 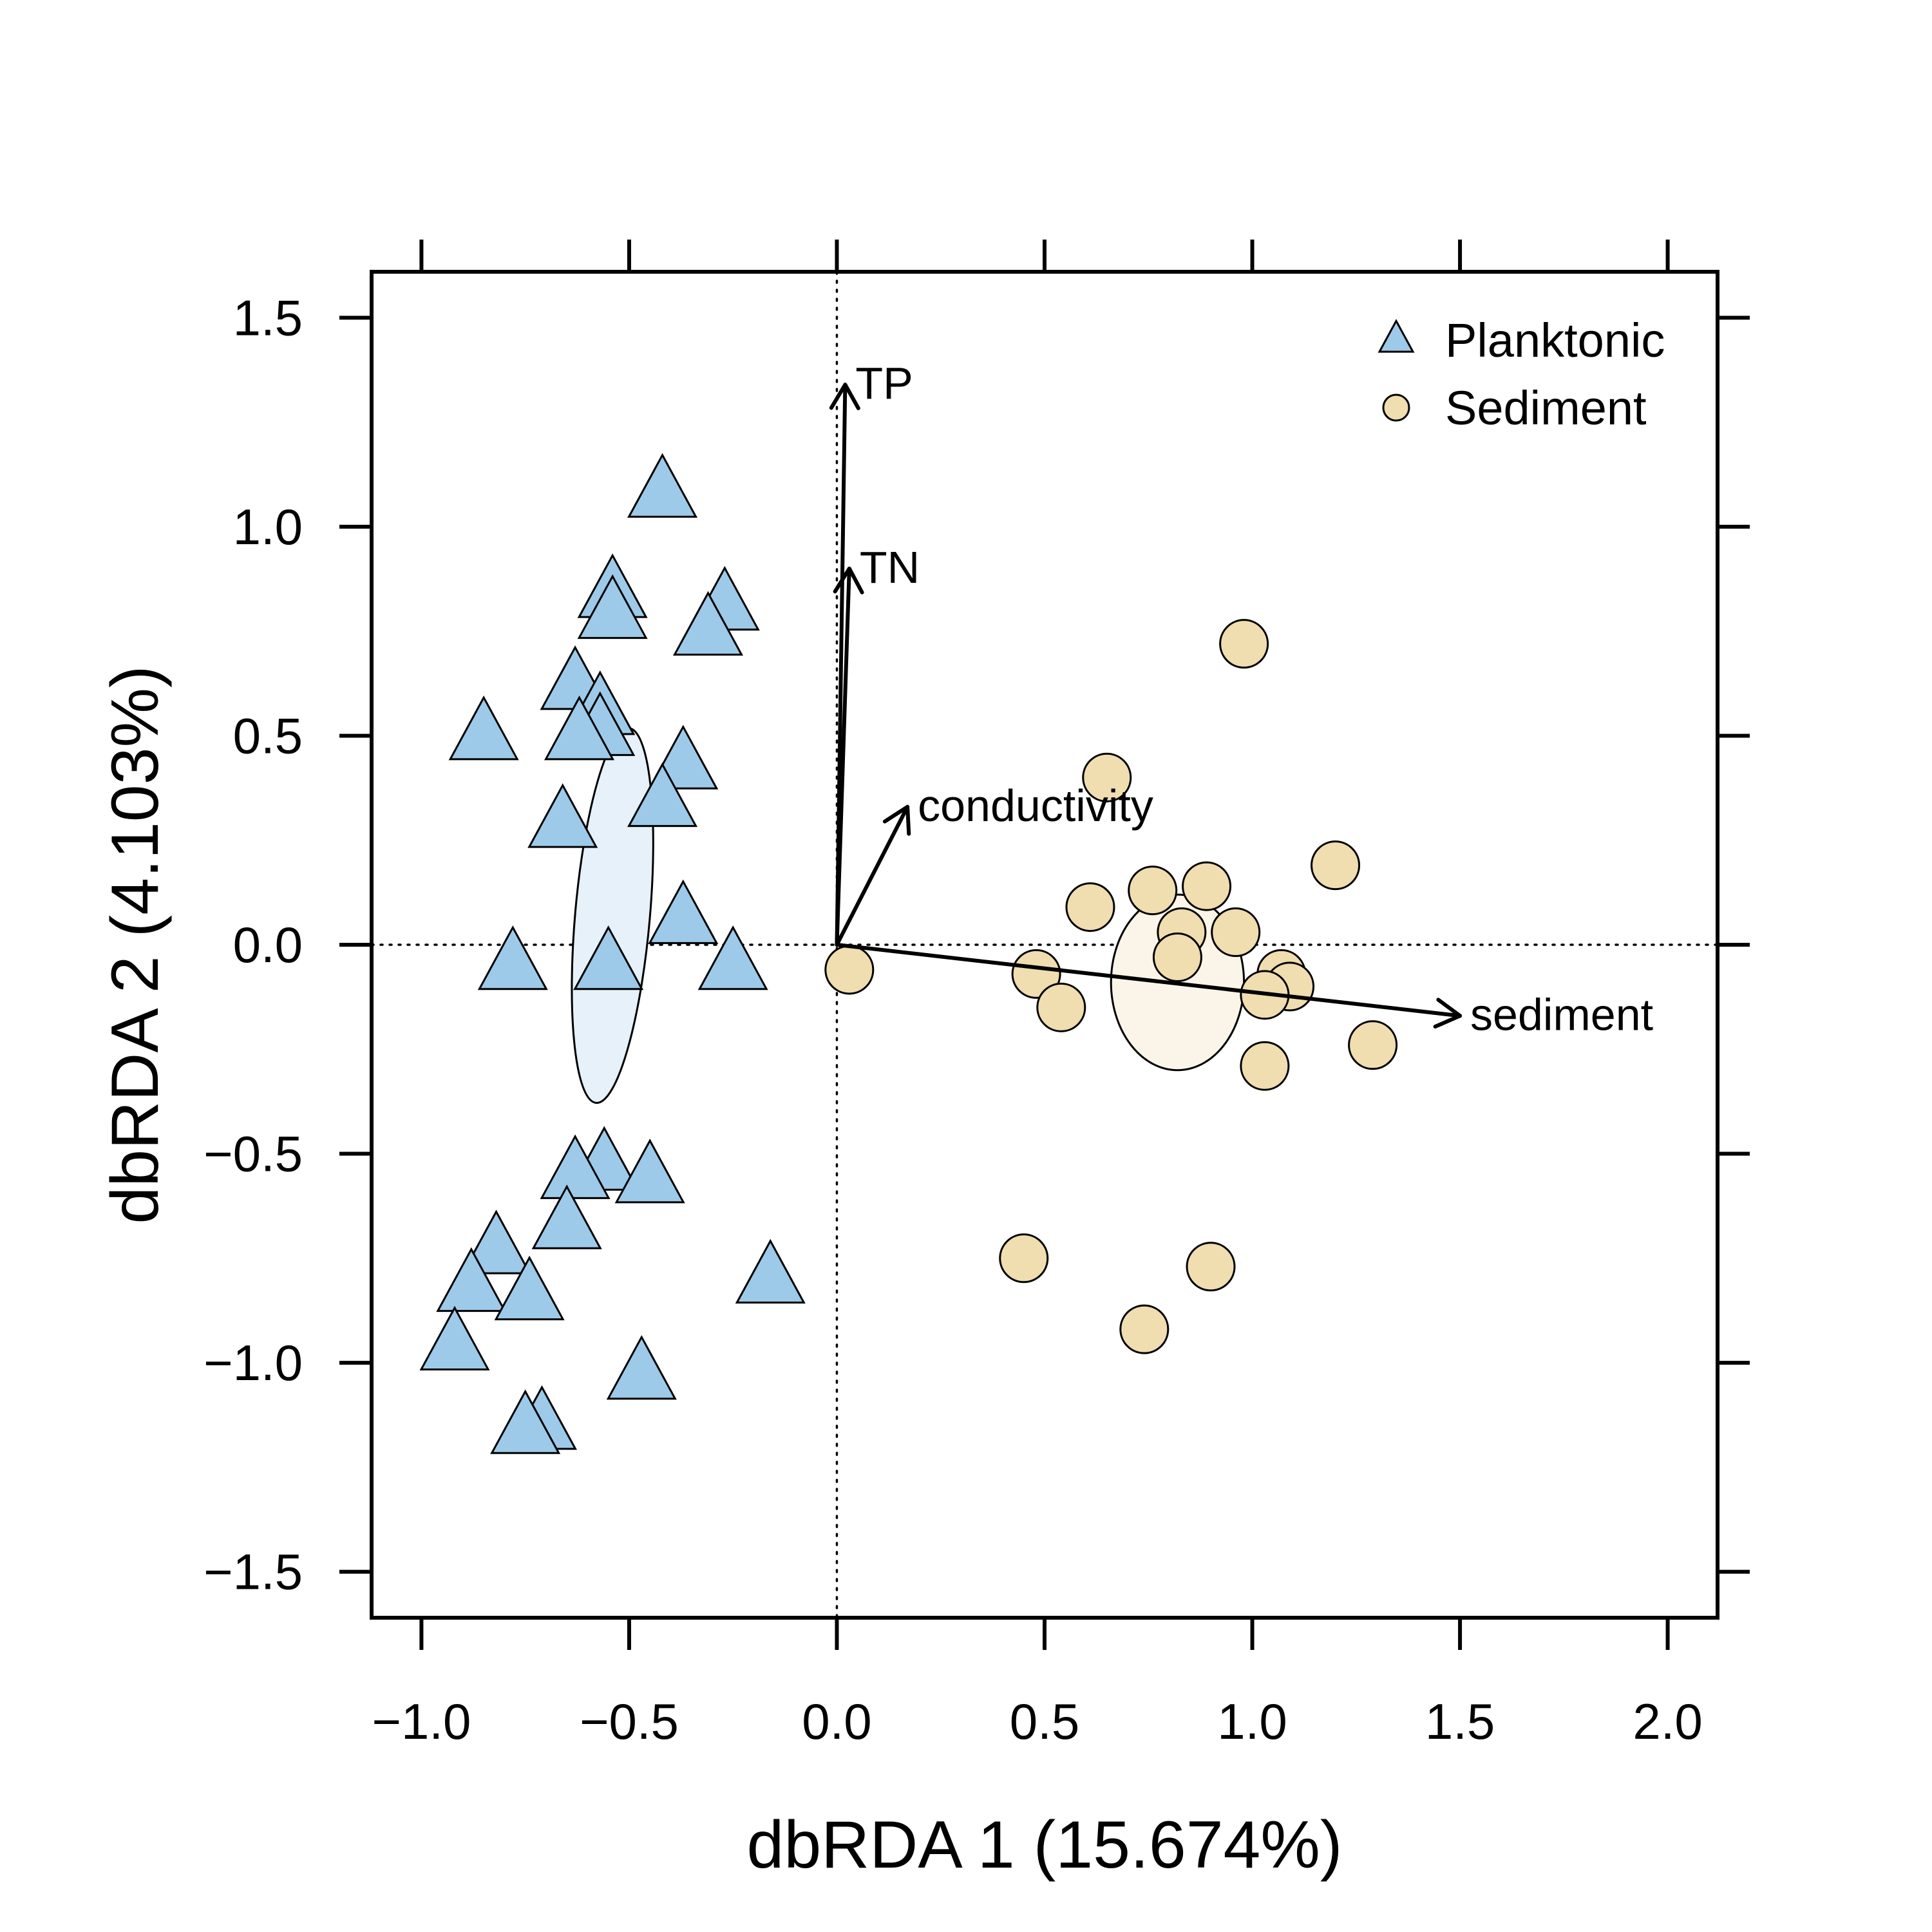 What do you see at coordinates (837, 1721) in the screenshot?
I see `x-tick-label: 0.0` at bounding box center [837, 1721].